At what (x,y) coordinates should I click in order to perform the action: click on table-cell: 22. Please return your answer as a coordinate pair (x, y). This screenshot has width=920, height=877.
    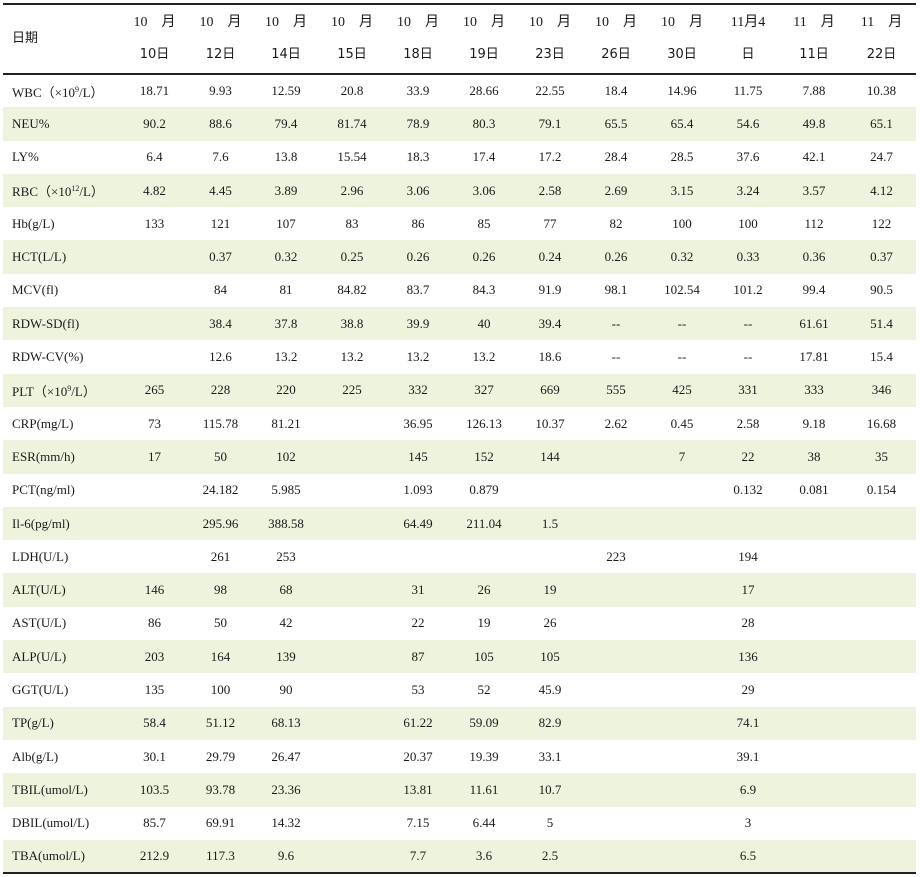
    Looking at the image, I should click on (748, 456).